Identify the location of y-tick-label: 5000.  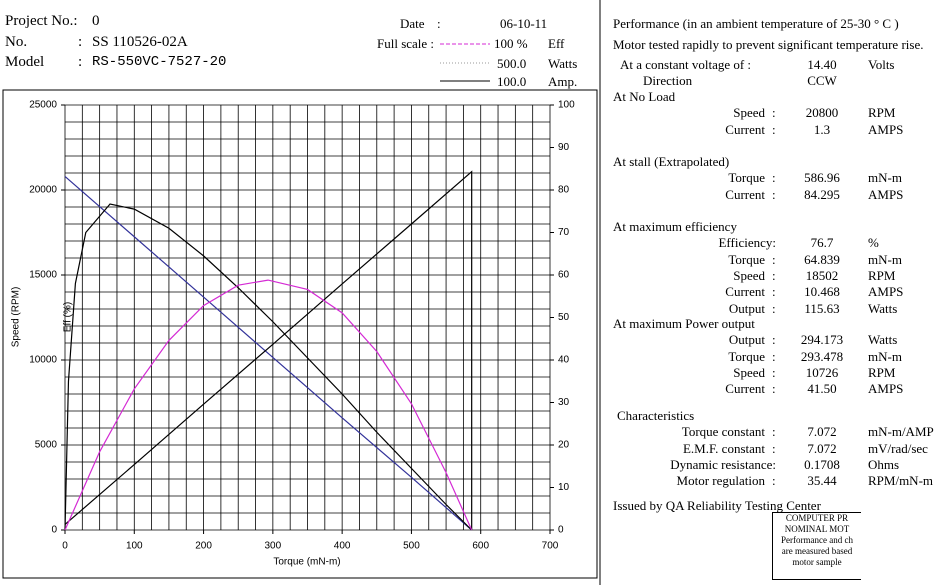
(46, 445).